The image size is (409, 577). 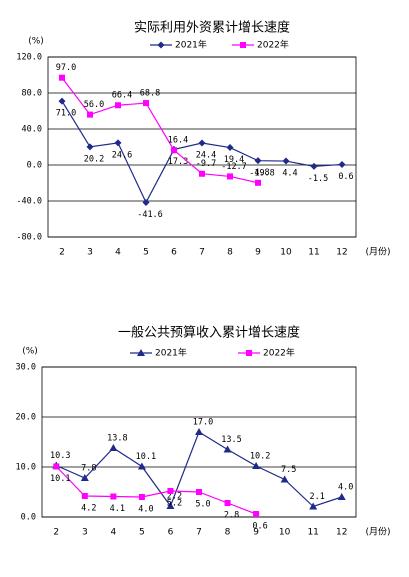 I want to click on x-tick-label: 3, so click(x=85, y=533).